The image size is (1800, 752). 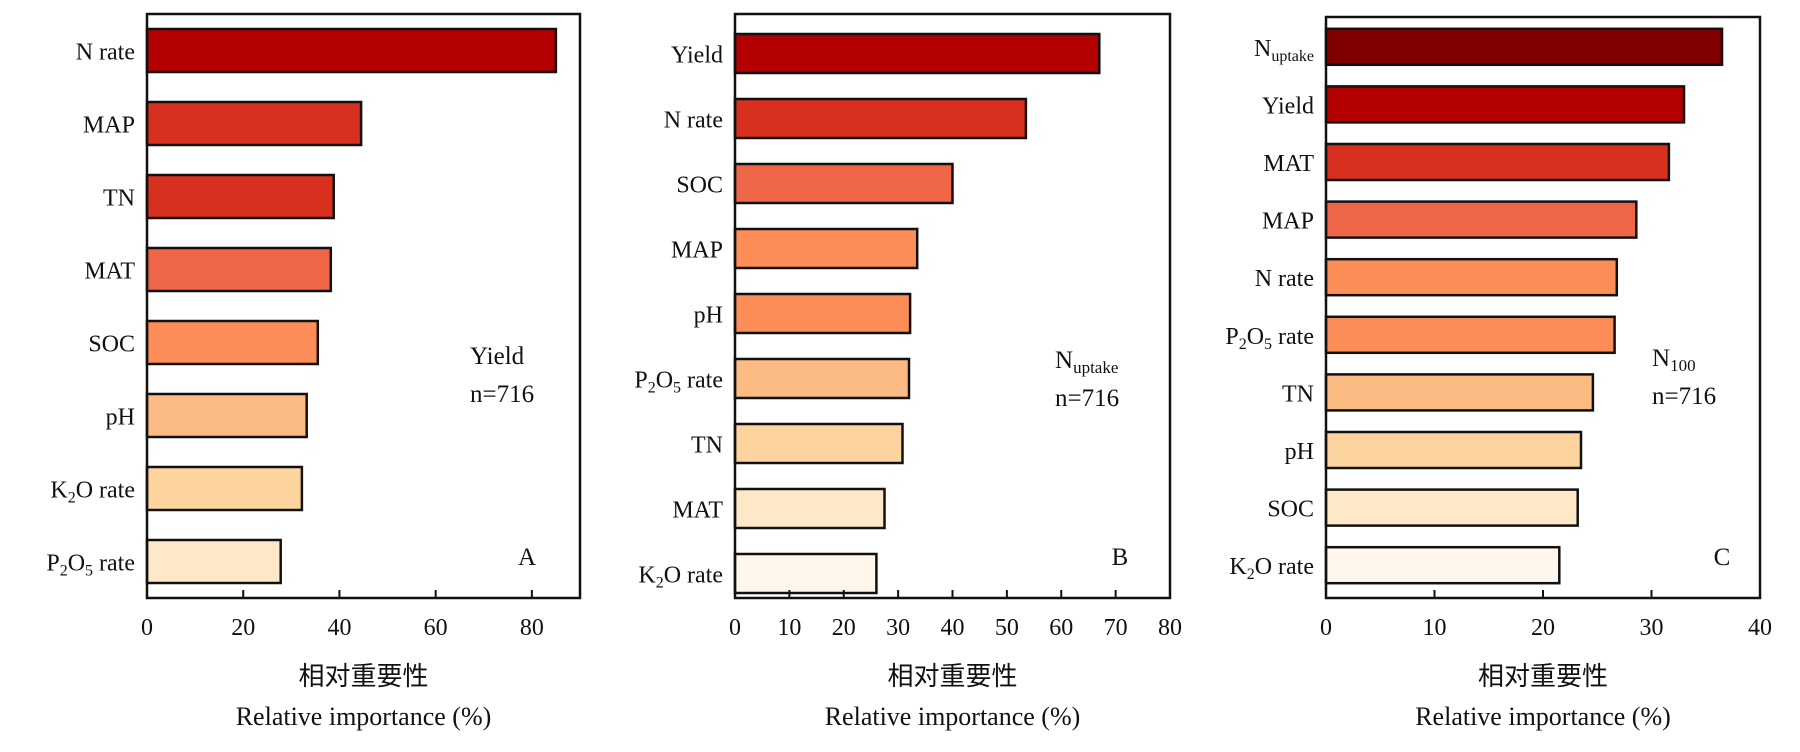 What do you see at coordinates (1674, 360) in the screenshot?
I see `annotation-variable: N100` at bounding box center [1674, 360].